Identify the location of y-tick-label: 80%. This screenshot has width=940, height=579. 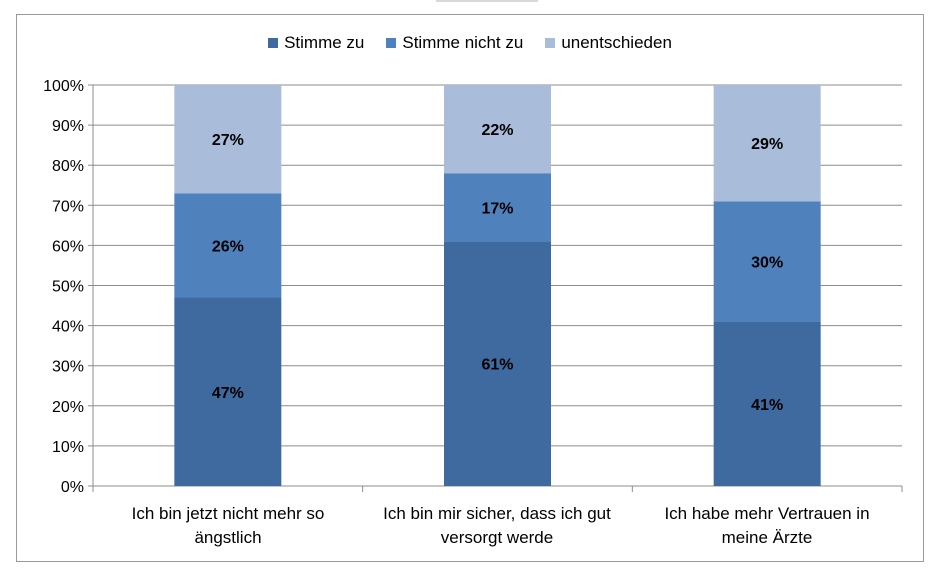
(68, 166).